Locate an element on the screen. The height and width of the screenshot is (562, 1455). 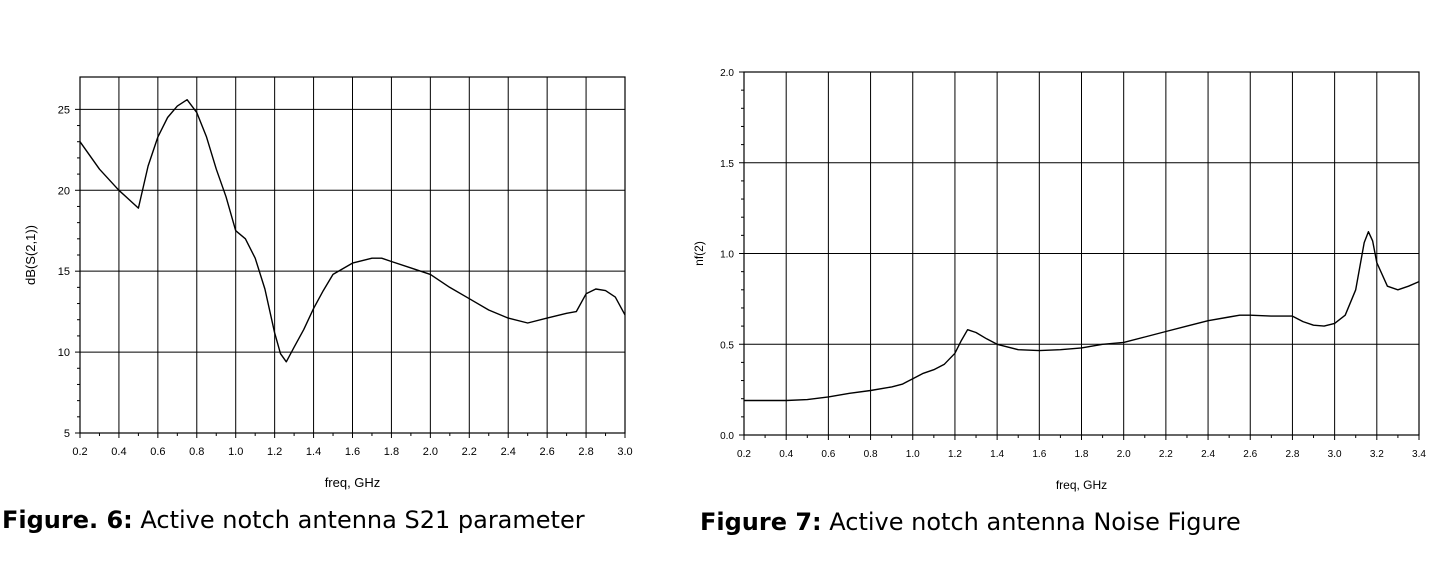
y-tick-label: 2.0 is located at coordinates (727, 73).